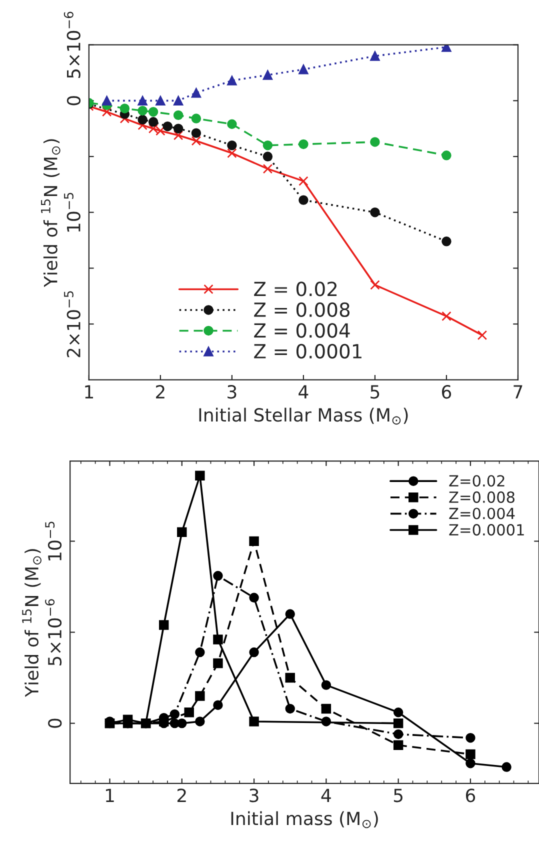  Describe the element at coordinates (295, 289) in the screenshot. I see `legend-label: Z = 0.02` at that location.